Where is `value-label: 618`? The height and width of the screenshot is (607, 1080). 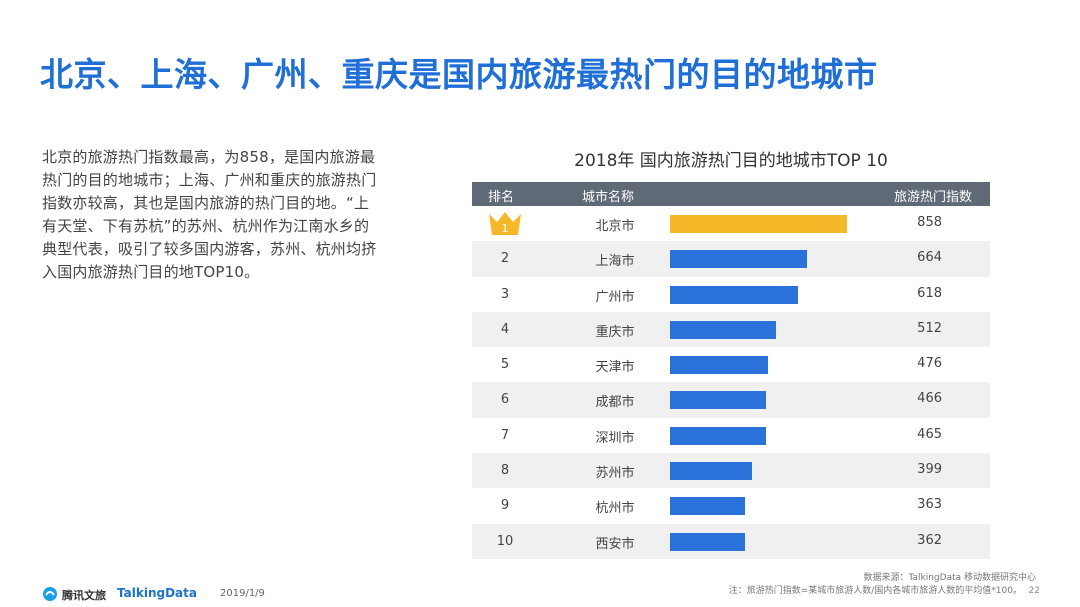
value-label: 618 is located at coordinates (929, 293).